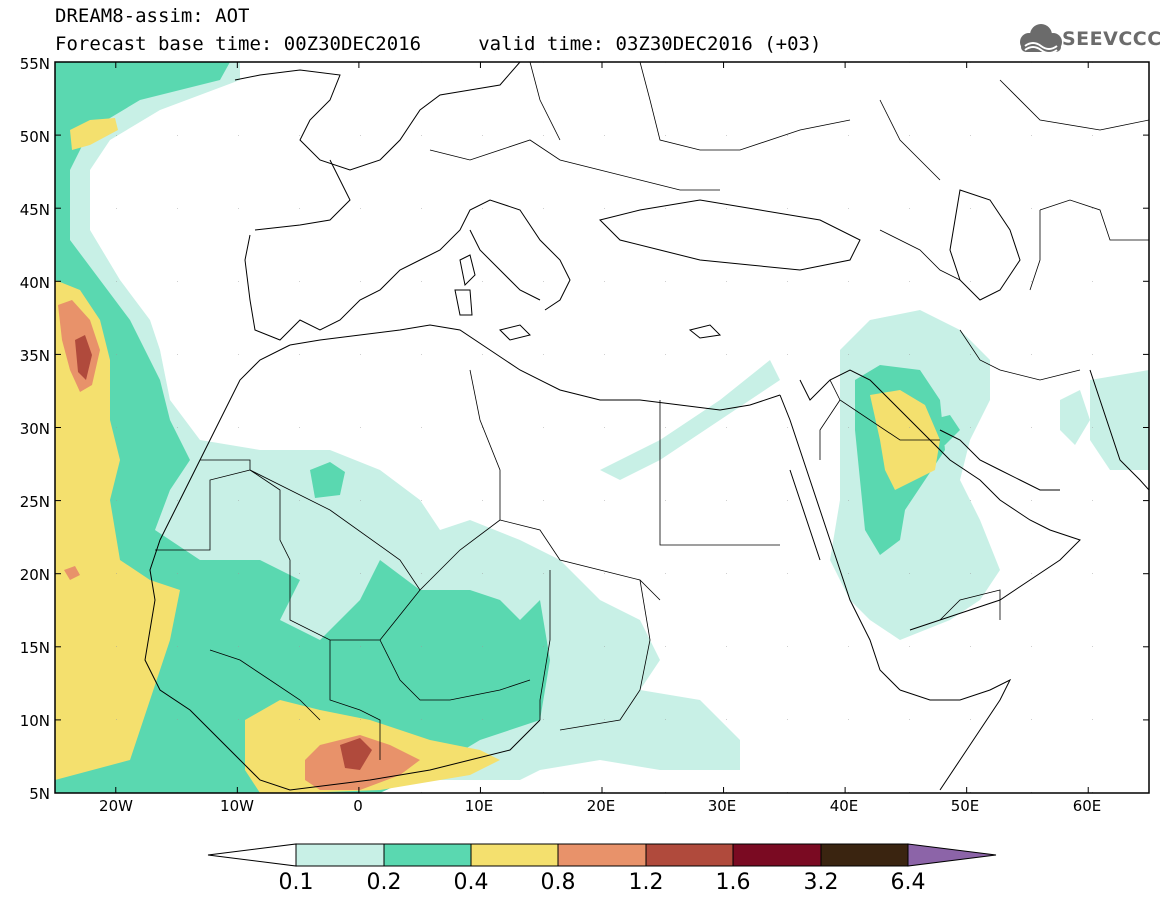 Image resolution: width=1165 pixels, height=905 pixels. I want to click on colorbar-label: 0.2, so click(384, 882).